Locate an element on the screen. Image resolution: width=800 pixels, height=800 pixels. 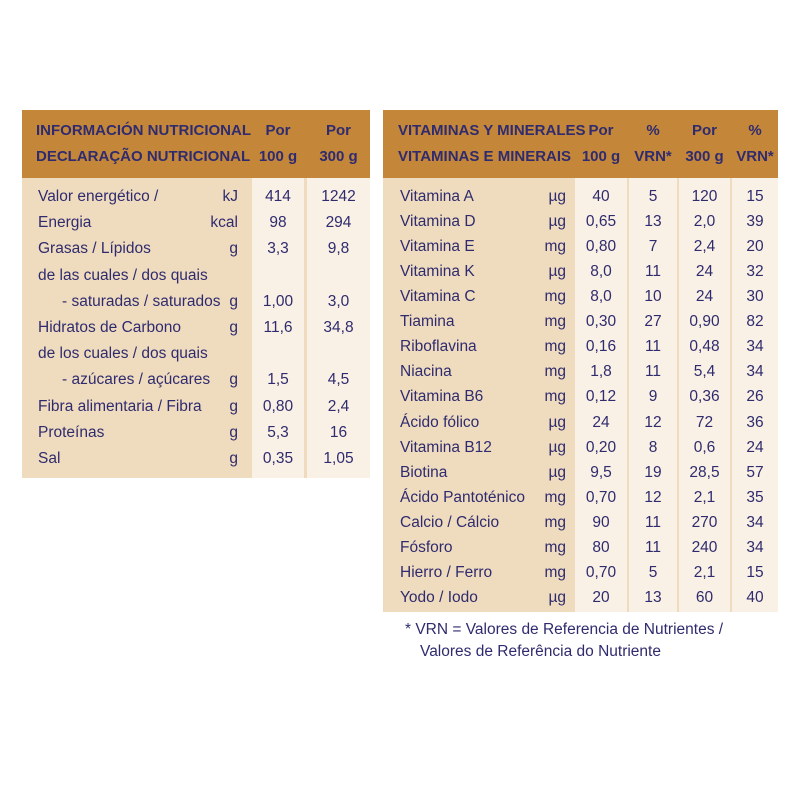
row-label: Vitamina C is located at coordinates (438, 297).